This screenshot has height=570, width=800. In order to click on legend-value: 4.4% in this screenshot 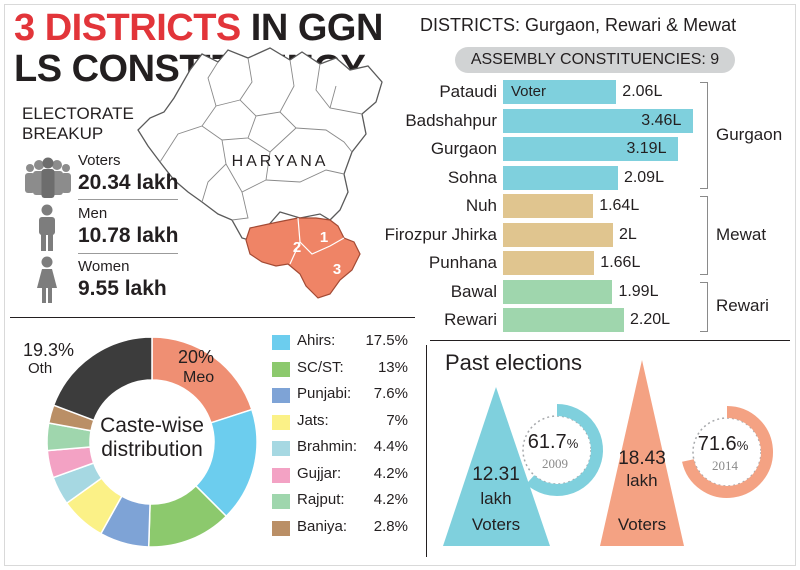, I will do `click(390, 446)`.